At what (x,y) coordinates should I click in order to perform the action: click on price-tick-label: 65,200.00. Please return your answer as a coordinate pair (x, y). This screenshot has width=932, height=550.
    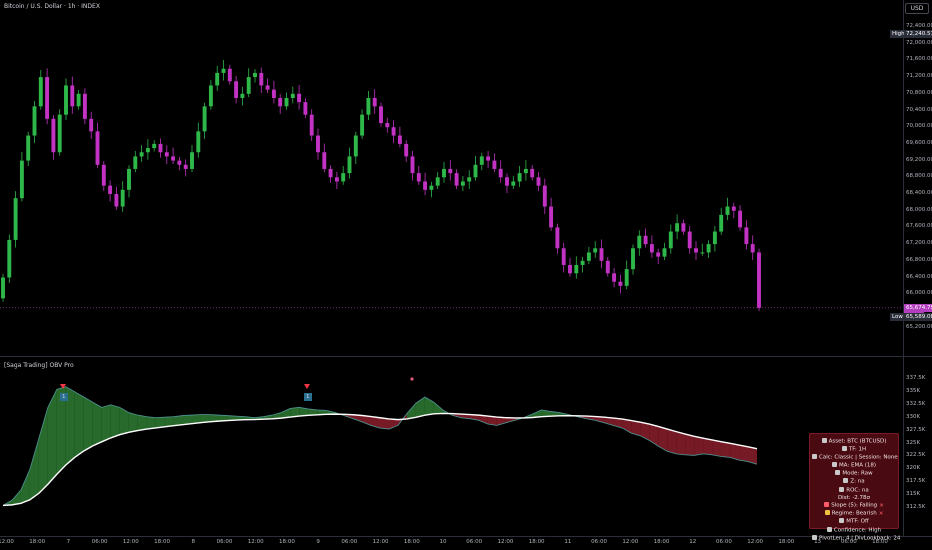
    Looking at the image, I should click on (919, 326).